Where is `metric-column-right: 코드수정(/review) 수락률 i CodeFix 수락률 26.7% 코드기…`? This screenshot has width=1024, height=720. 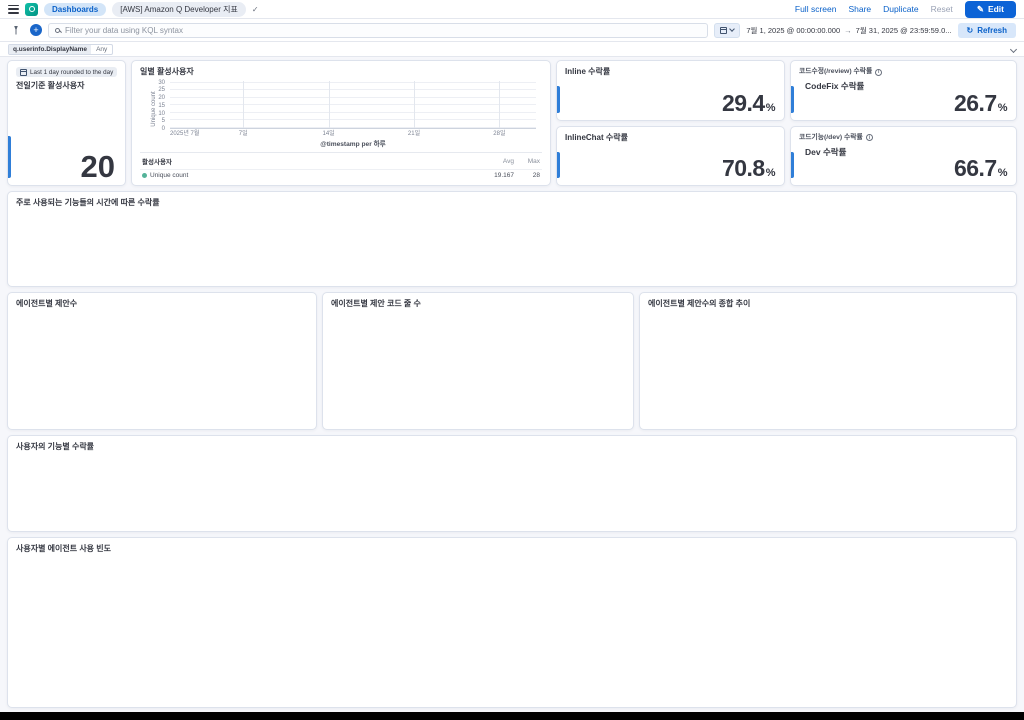 metric-column-right: 코드수정(/review) 수락률 i CodeFix 수락률 26.7% 코드기… is located at coordinates (903, 123).